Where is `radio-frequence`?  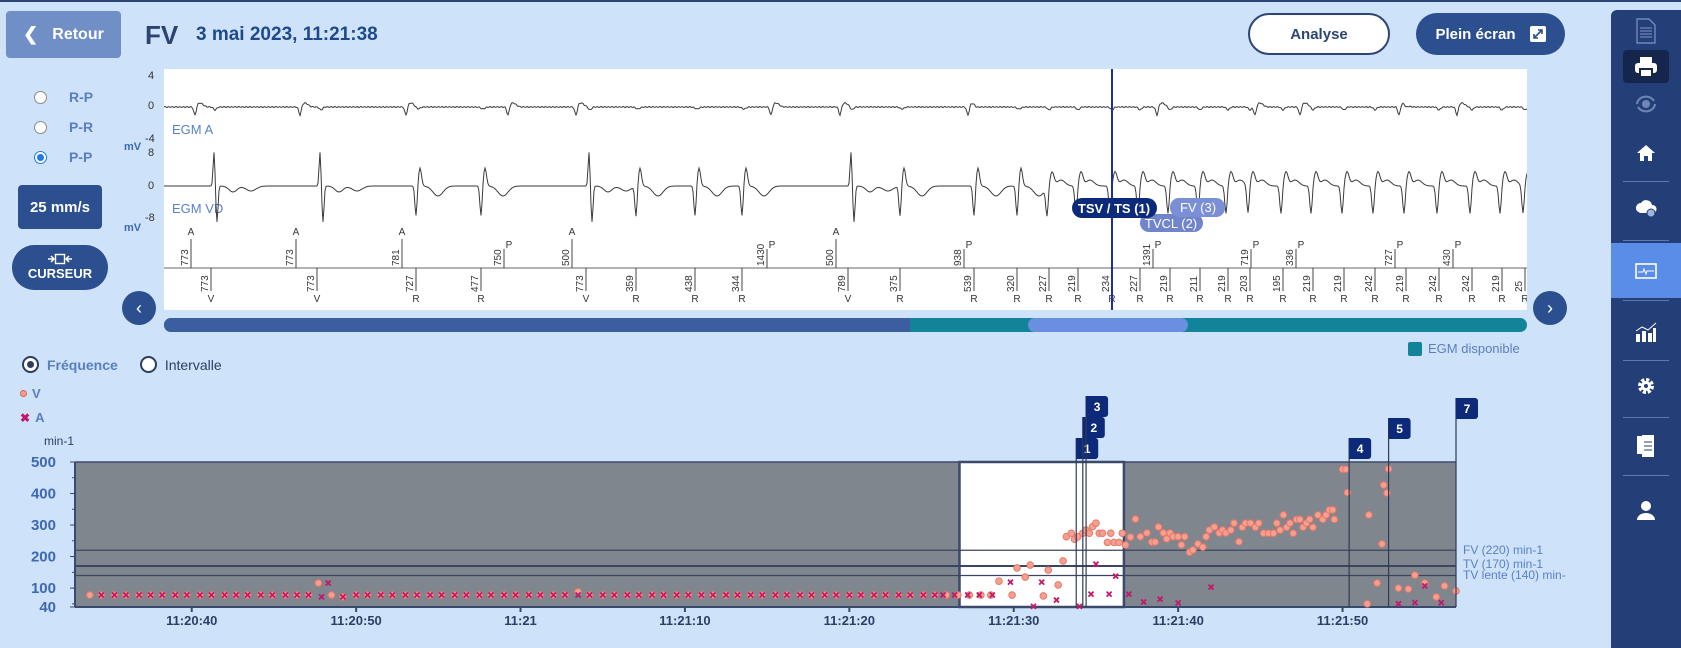
radio-frequence is located at coordinates (30, 364).